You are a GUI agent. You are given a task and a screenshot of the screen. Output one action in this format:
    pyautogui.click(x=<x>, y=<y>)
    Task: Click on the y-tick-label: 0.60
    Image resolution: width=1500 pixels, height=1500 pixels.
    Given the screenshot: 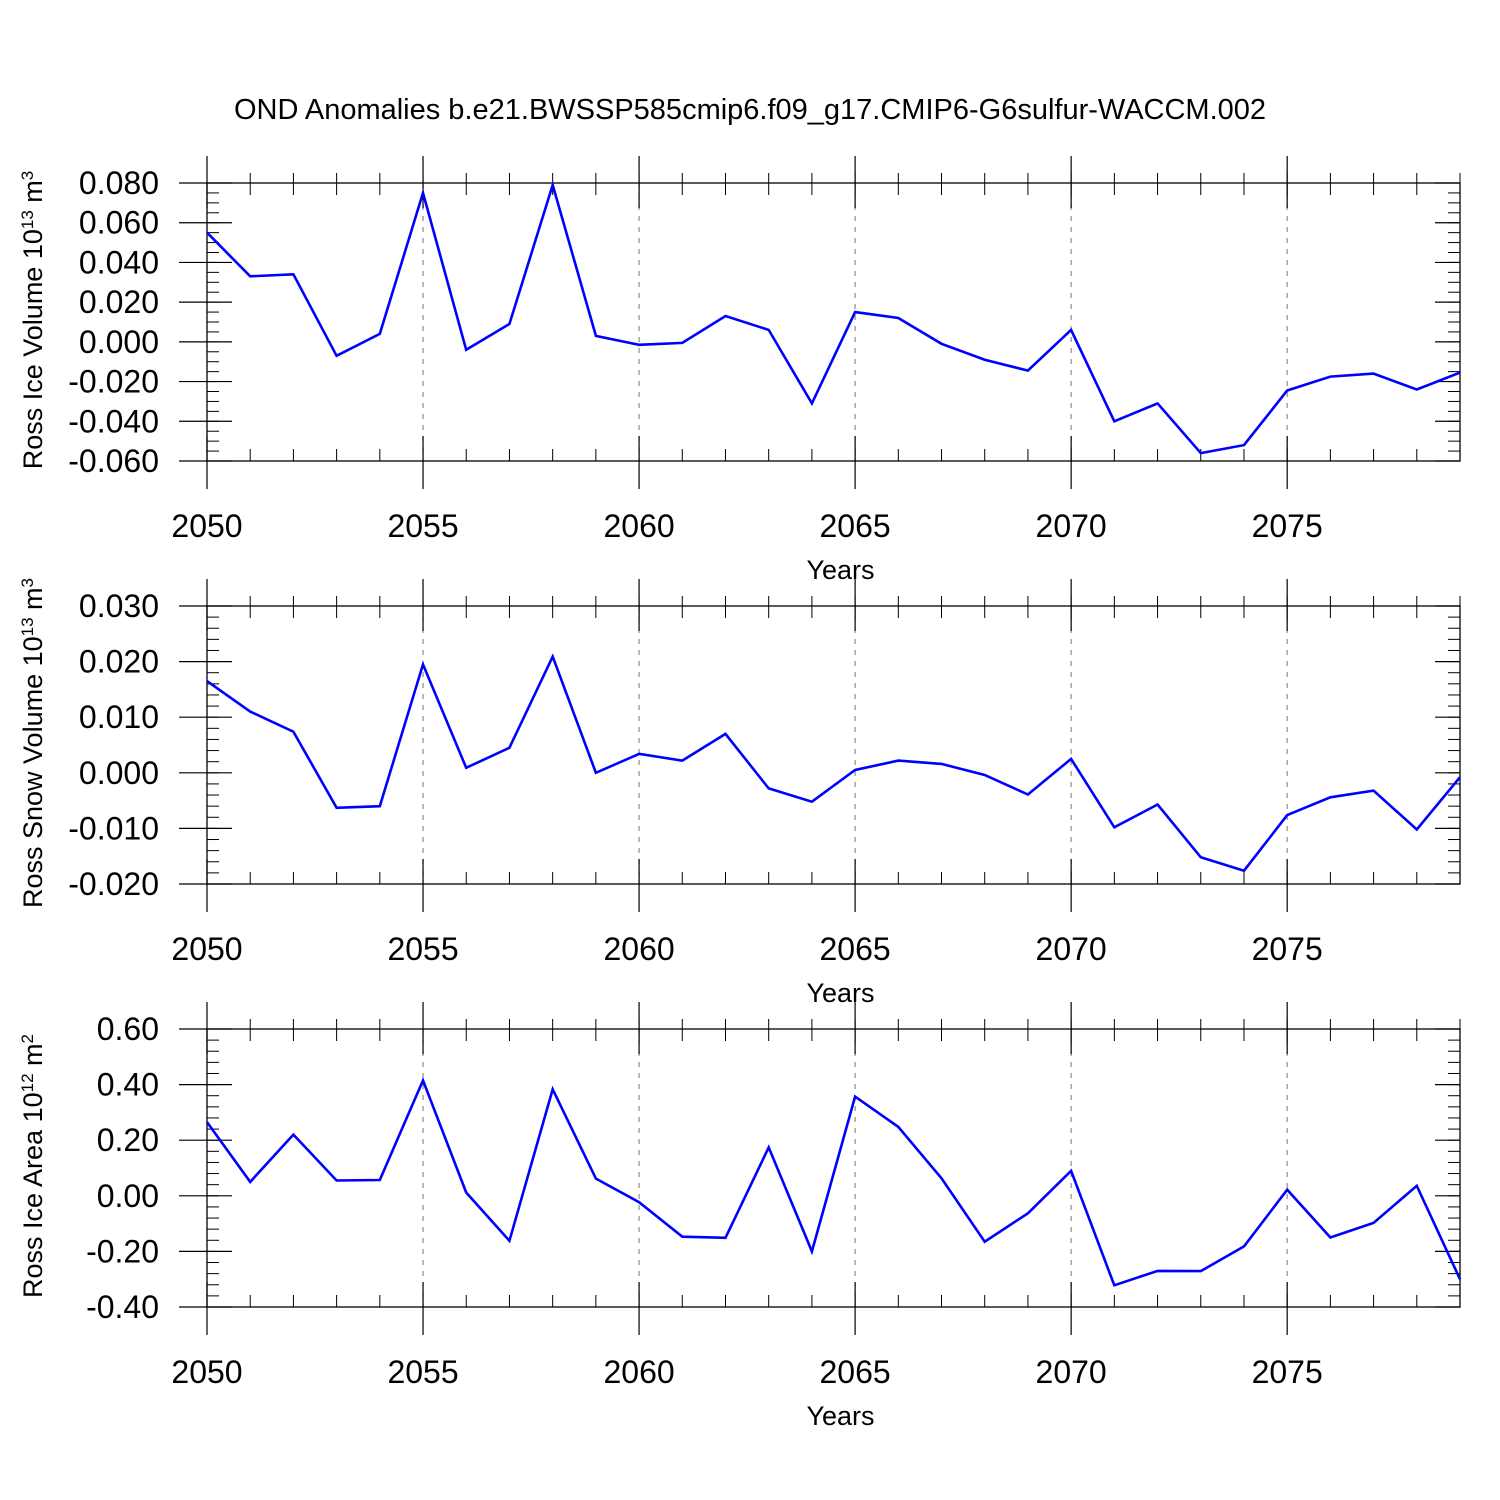 What is the action you would take?
    pyautogui.click(x=128, y=1029)
    